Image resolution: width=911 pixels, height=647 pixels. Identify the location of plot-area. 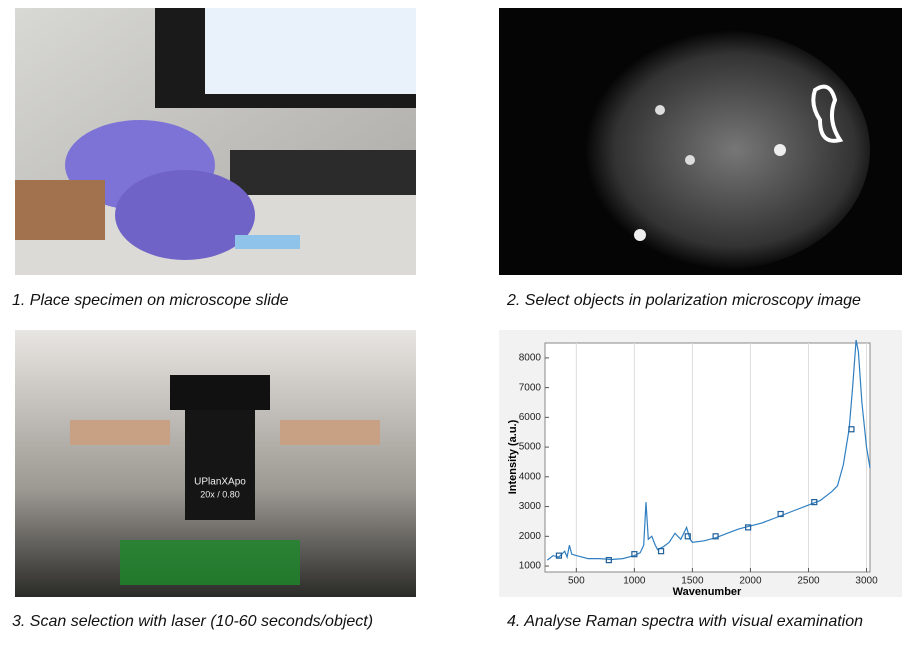
(707, 457).